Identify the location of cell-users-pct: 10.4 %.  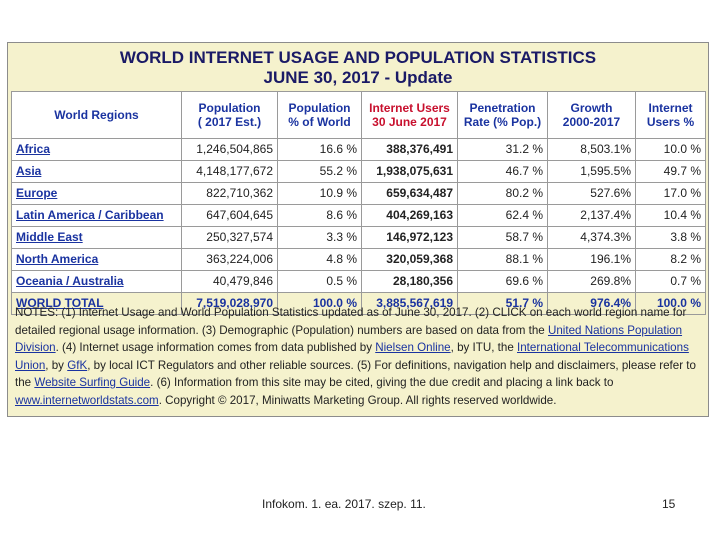
(670, 215).